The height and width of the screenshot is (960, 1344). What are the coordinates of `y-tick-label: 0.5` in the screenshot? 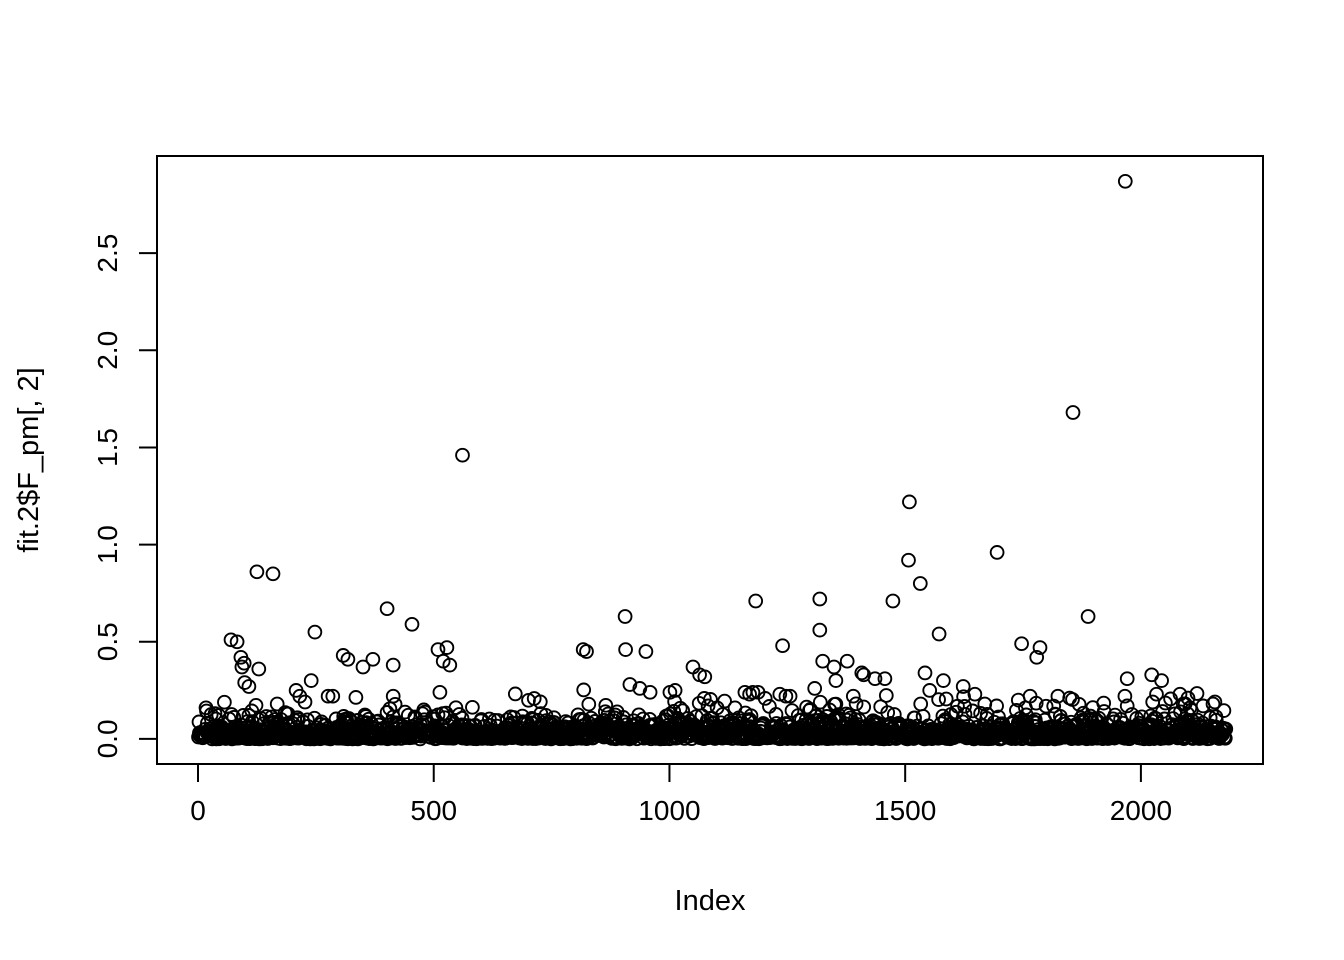 It's located at (107, 641).